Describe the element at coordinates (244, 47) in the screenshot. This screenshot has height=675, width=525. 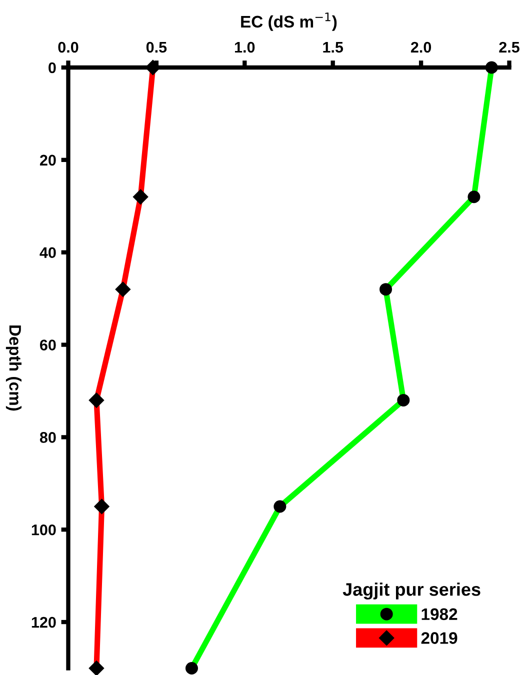
I see `x-tick-label: 1.0` at that location.